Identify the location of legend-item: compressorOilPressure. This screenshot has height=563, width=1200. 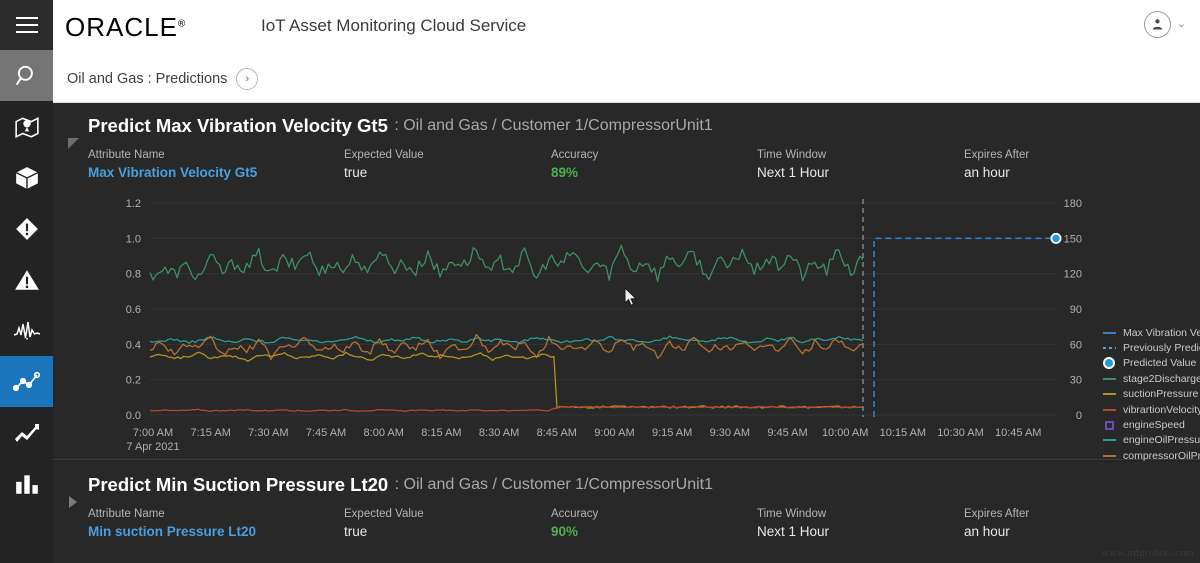
(1151, 455).